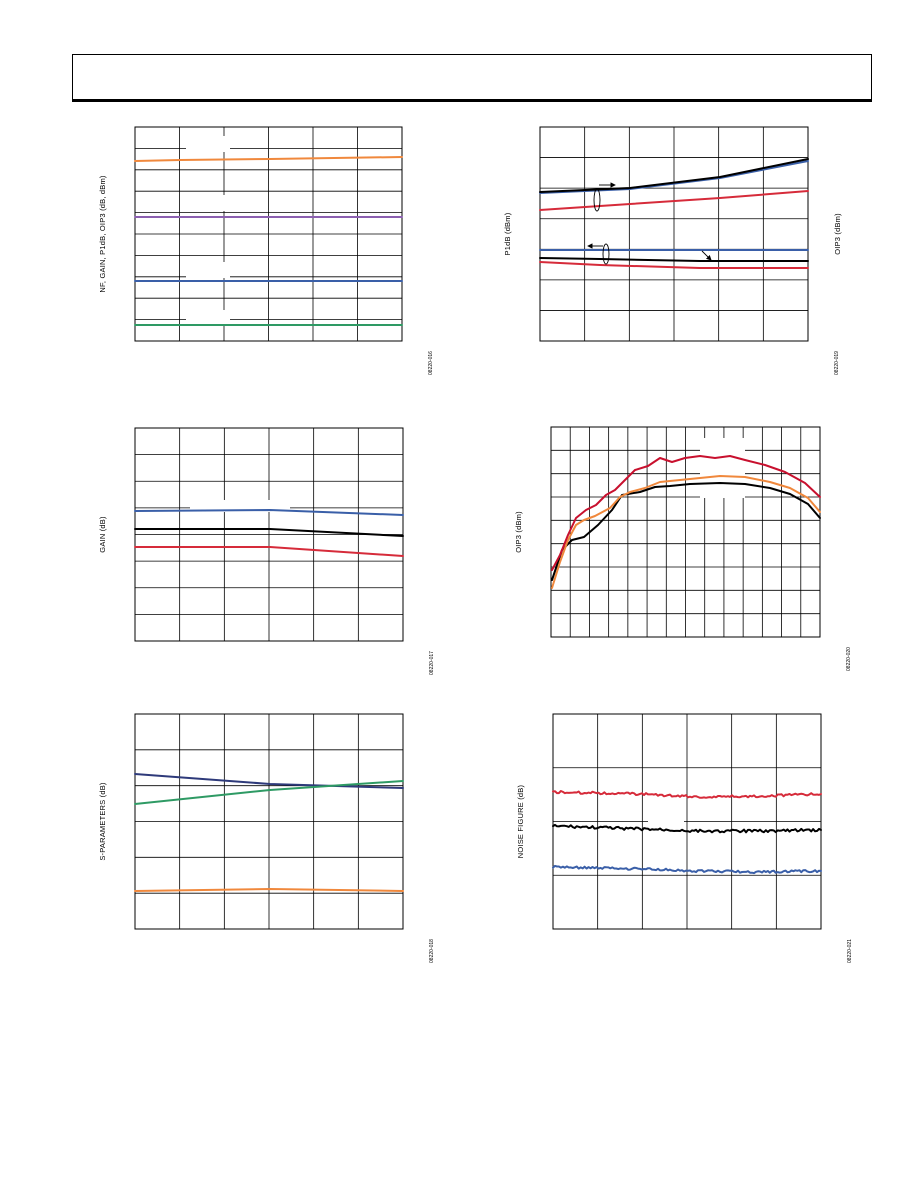 The height and width of the screenshot is (1188, 918). What do you see at coordinates (472, 78) in the screenshot?
I see `page-header-box` at bounding box center [472, 78].